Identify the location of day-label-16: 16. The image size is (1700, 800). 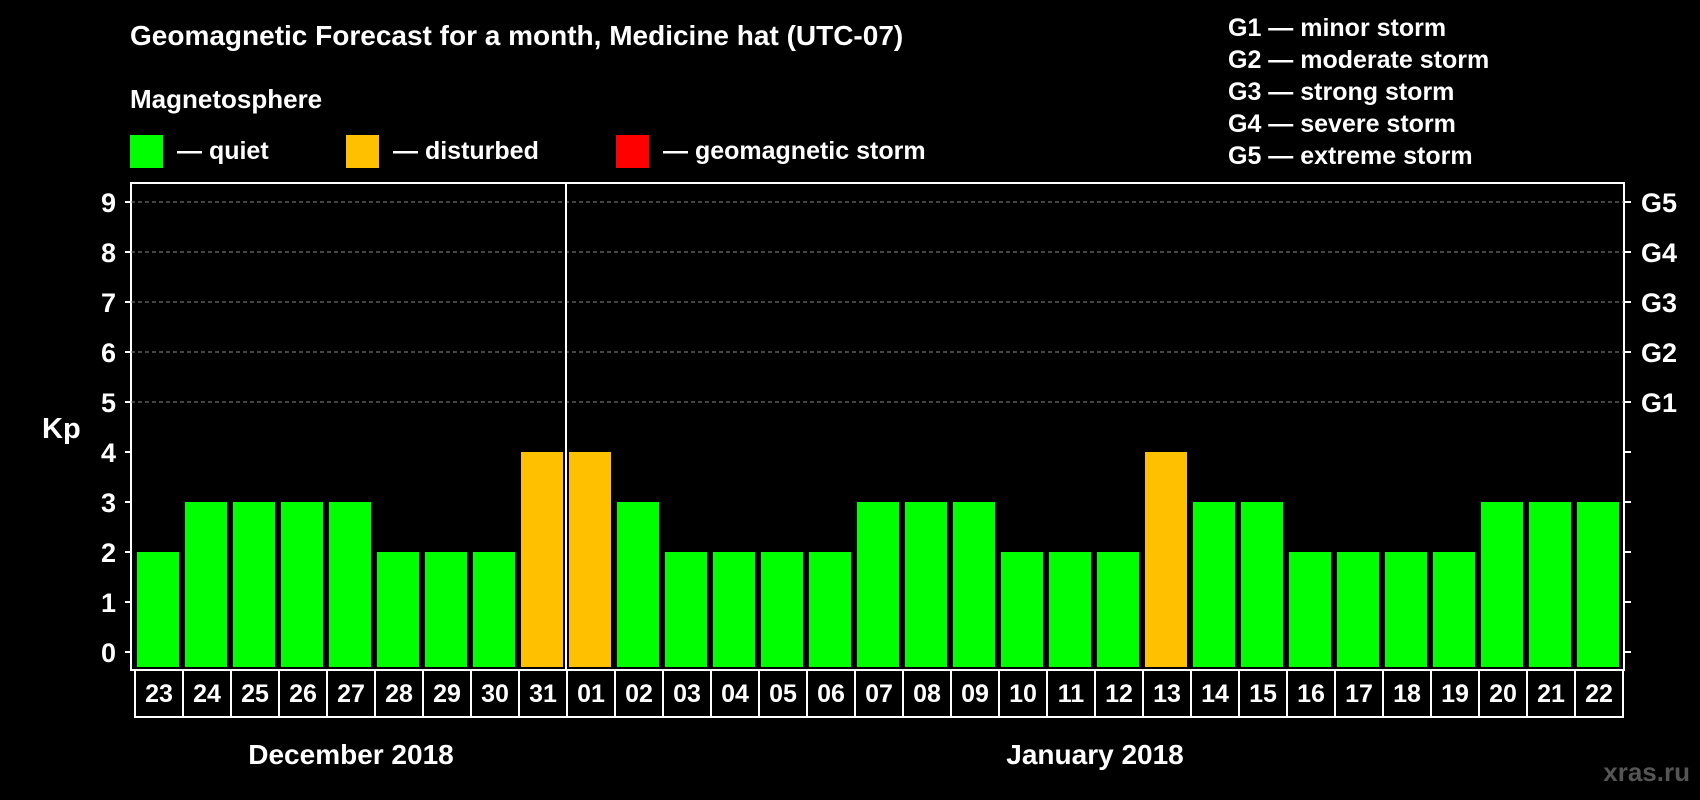
(1311, 694).